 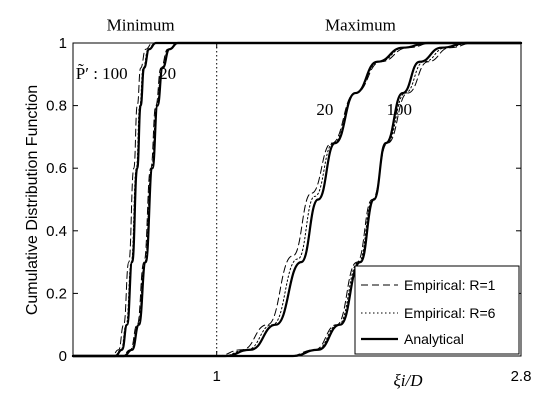 I want to click on x-tick-label: 1, so click(x=217, y=376).